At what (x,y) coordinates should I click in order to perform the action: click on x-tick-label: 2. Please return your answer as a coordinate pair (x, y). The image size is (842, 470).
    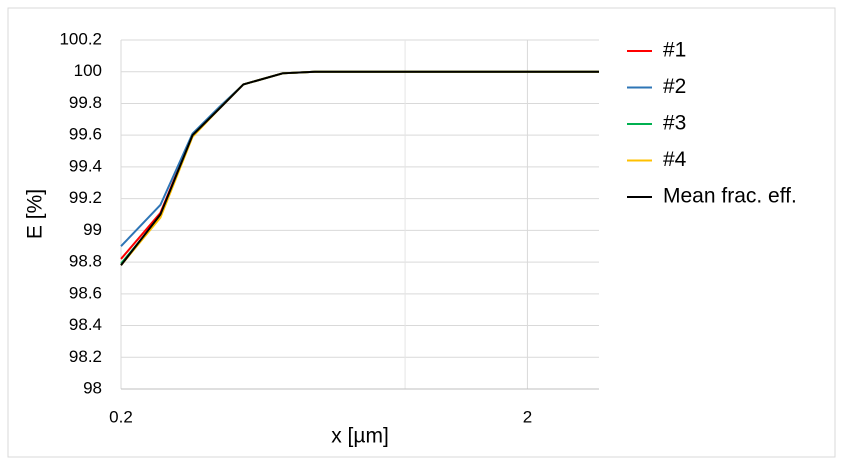
    Looking at the image, I should click on (527, 416).